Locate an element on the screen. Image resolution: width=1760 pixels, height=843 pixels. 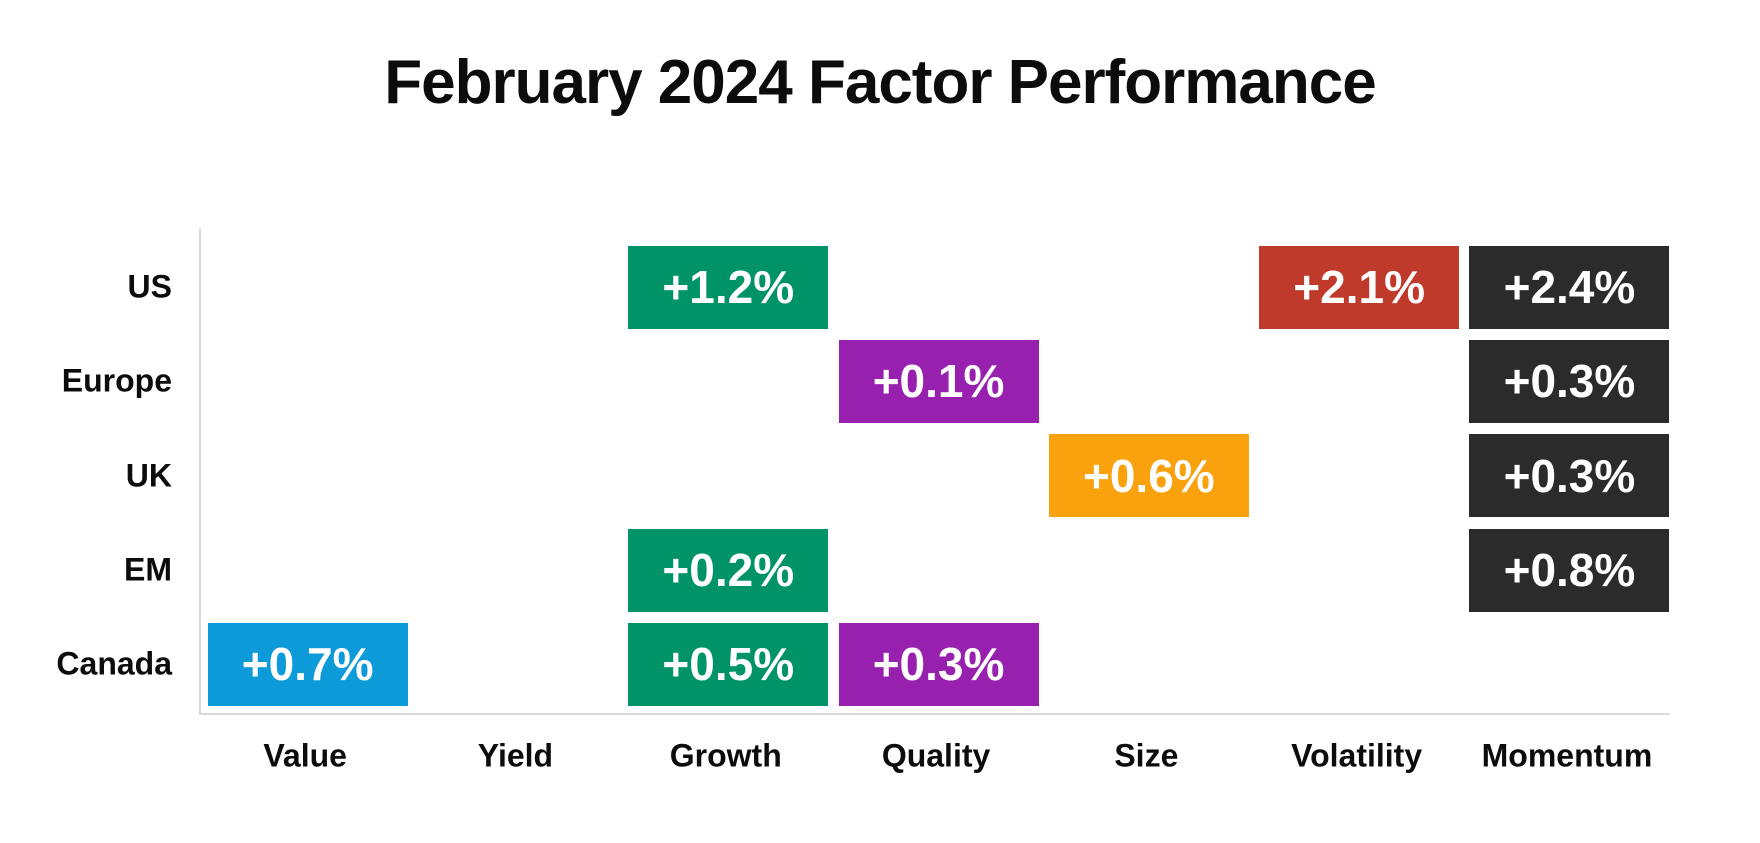
cell-value-label: +0.2% is located at coordinates (728, 570).